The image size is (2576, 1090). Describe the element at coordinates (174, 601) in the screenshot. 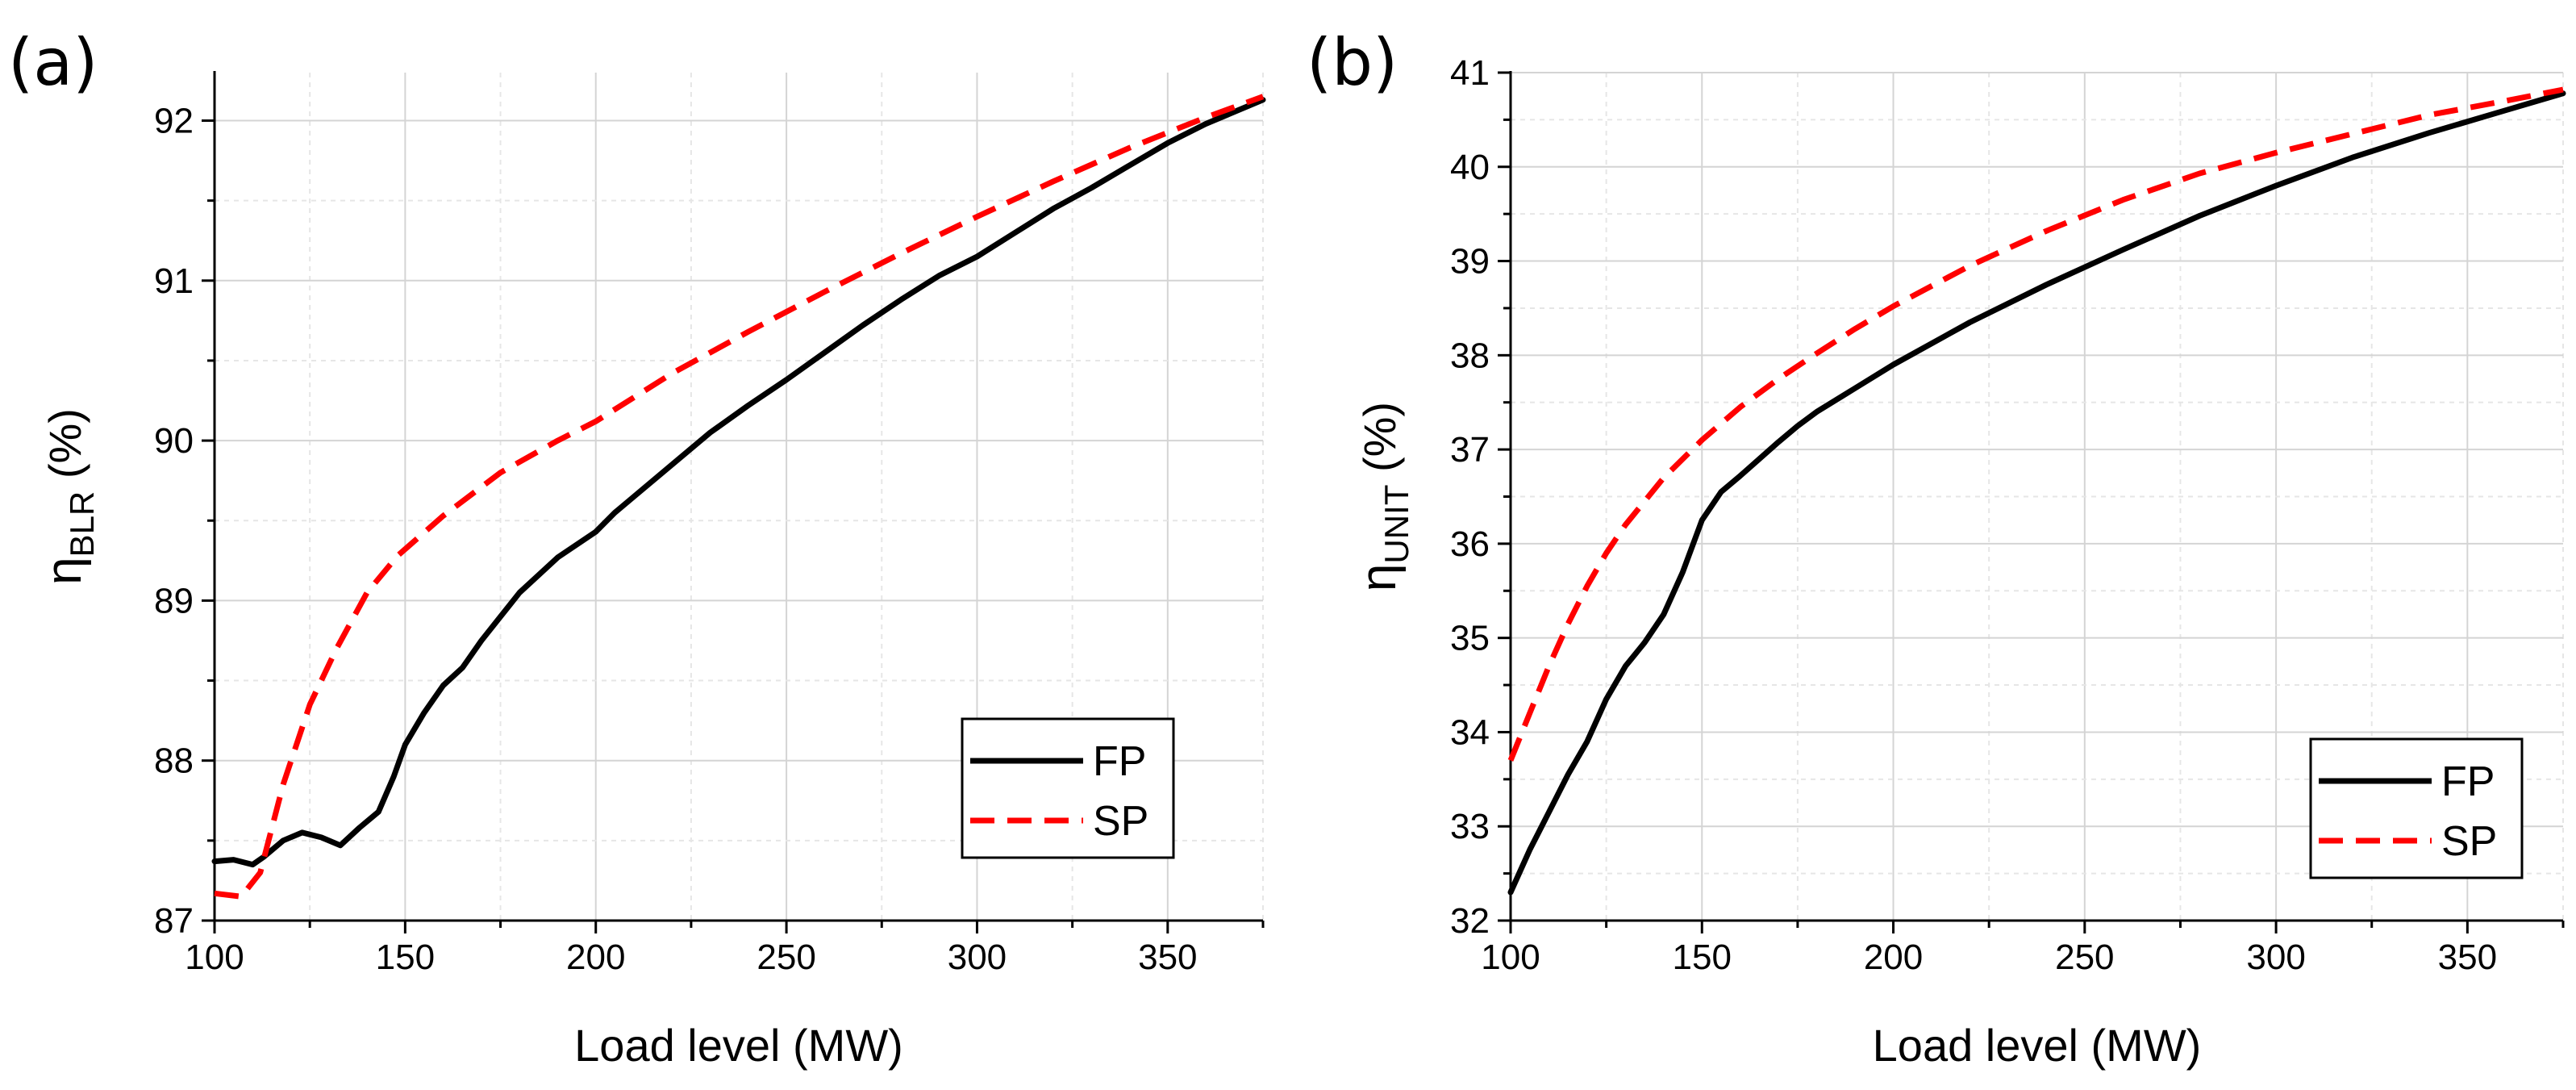

I see `y-tick-label: 89` at that location.